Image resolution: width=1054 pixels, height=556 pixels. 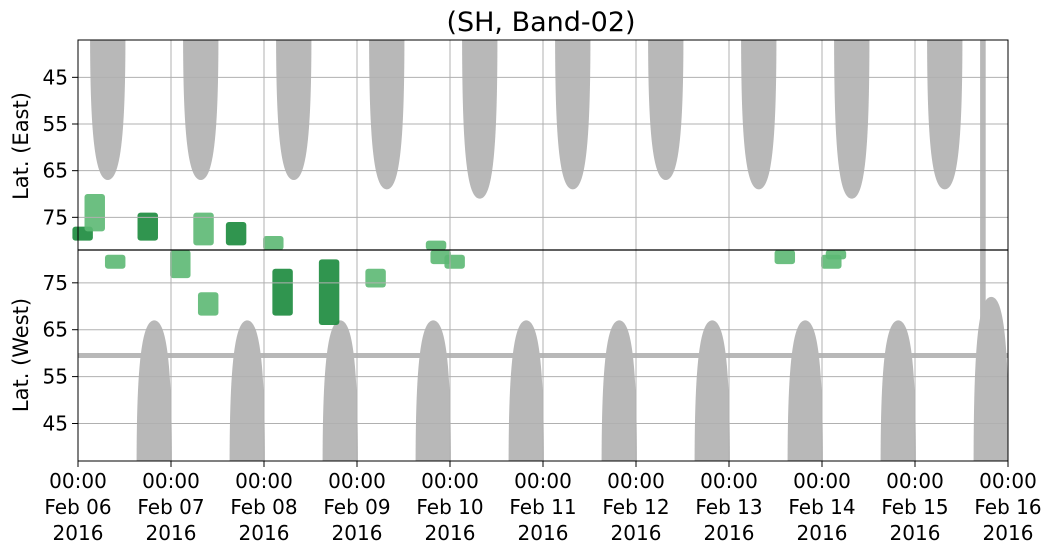 What do you see at coordinates (821, 507) in the screenshot?
I see `x-tick-label: 00:00 Feb 14 2016` at bounding box center [821, 507].